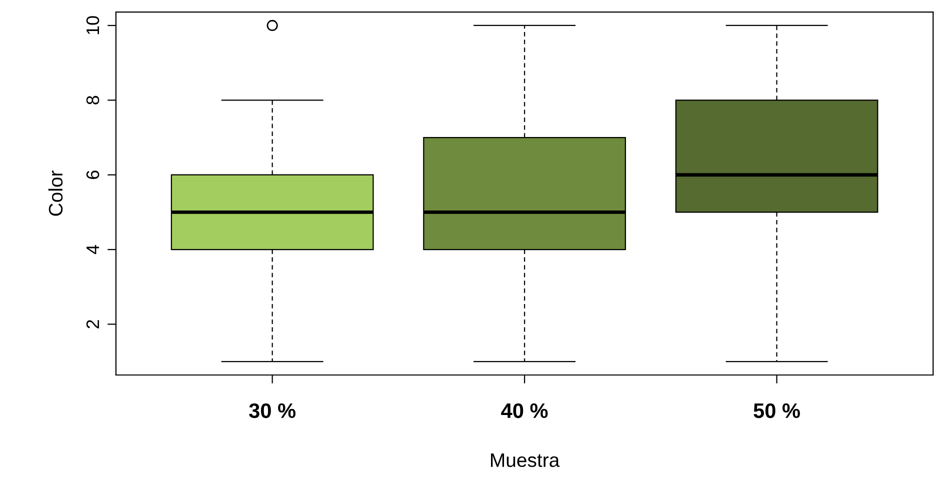 Image resolution: width=935 pixels, height=482 pixels. What do you see at coordinates (92, 249) in the screenshot?
I see `y-tick-label: 4` at bounding box center [92, 249].